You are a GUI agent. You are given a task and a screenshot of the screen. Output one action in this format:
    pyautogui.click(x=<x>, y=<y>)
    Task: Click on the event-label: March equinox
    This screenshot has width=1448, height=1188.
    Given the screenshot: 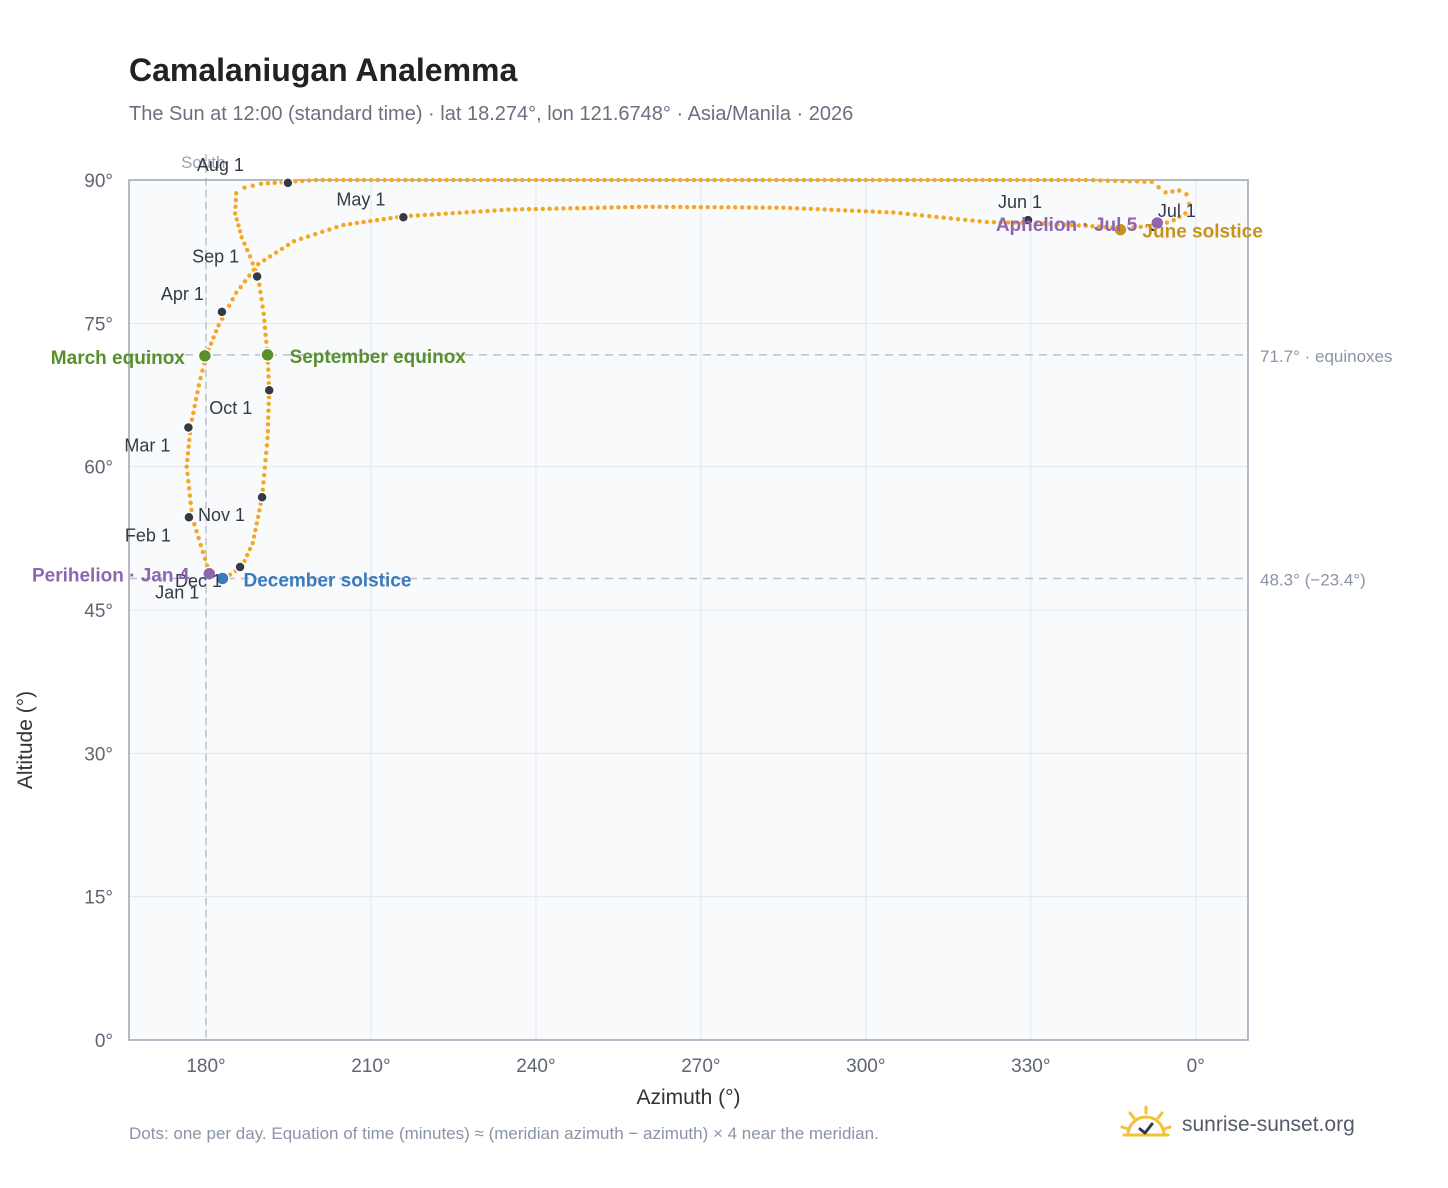 What is the action you would take?
    pyautogui.click(x=118, y=358)
    